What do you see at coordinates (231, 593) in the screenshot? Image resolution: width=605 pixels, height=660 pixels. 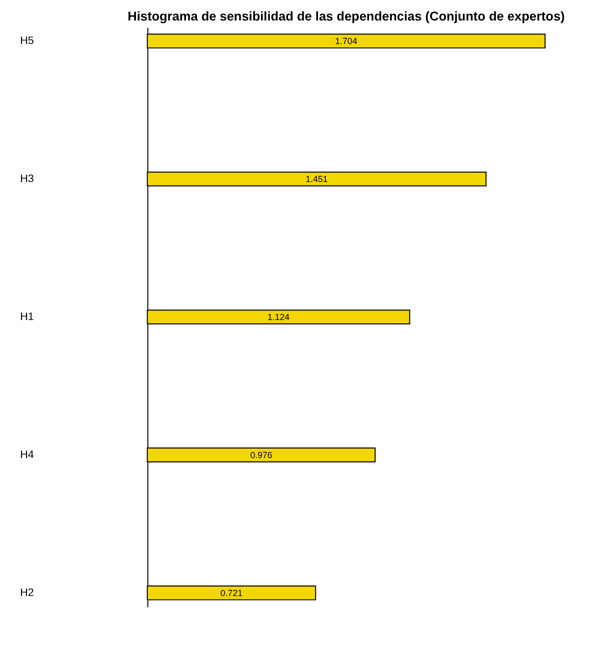 I see `data-label: 0.721` at bounding box center [231, 593].